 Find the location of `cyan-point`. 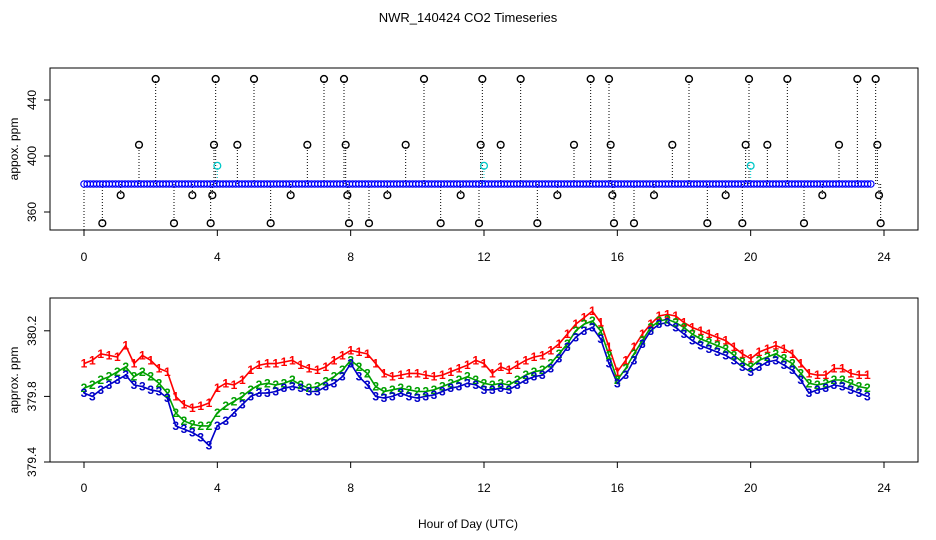

cyan-point is located at coordinates (750, 165).